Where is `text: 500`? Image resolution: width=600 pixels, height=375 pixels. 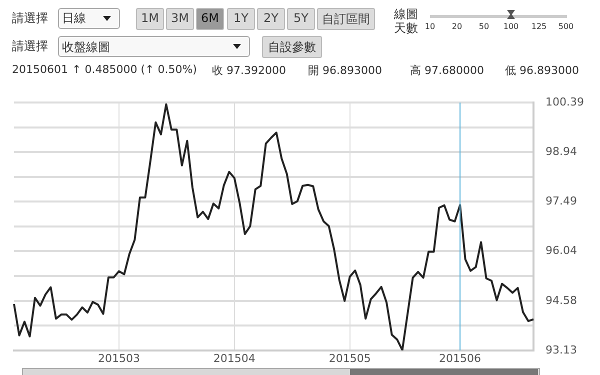 text: 500 is located at coordinates (566, 26).